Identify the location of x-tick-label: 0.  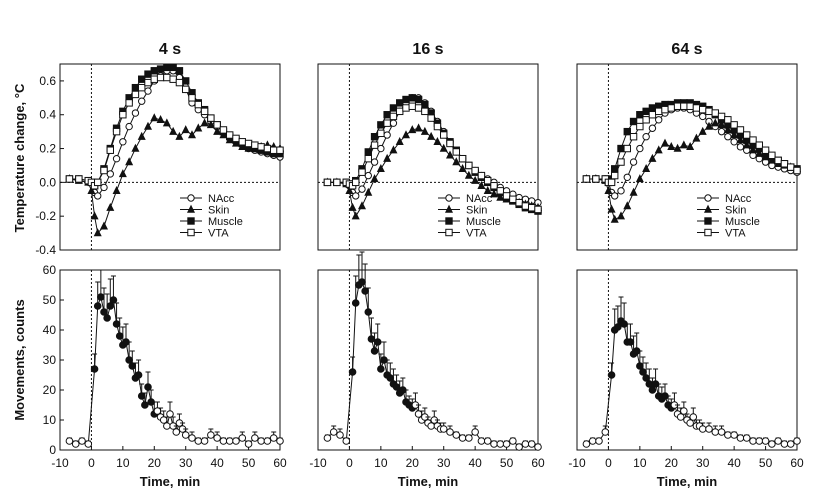
(91, 463).